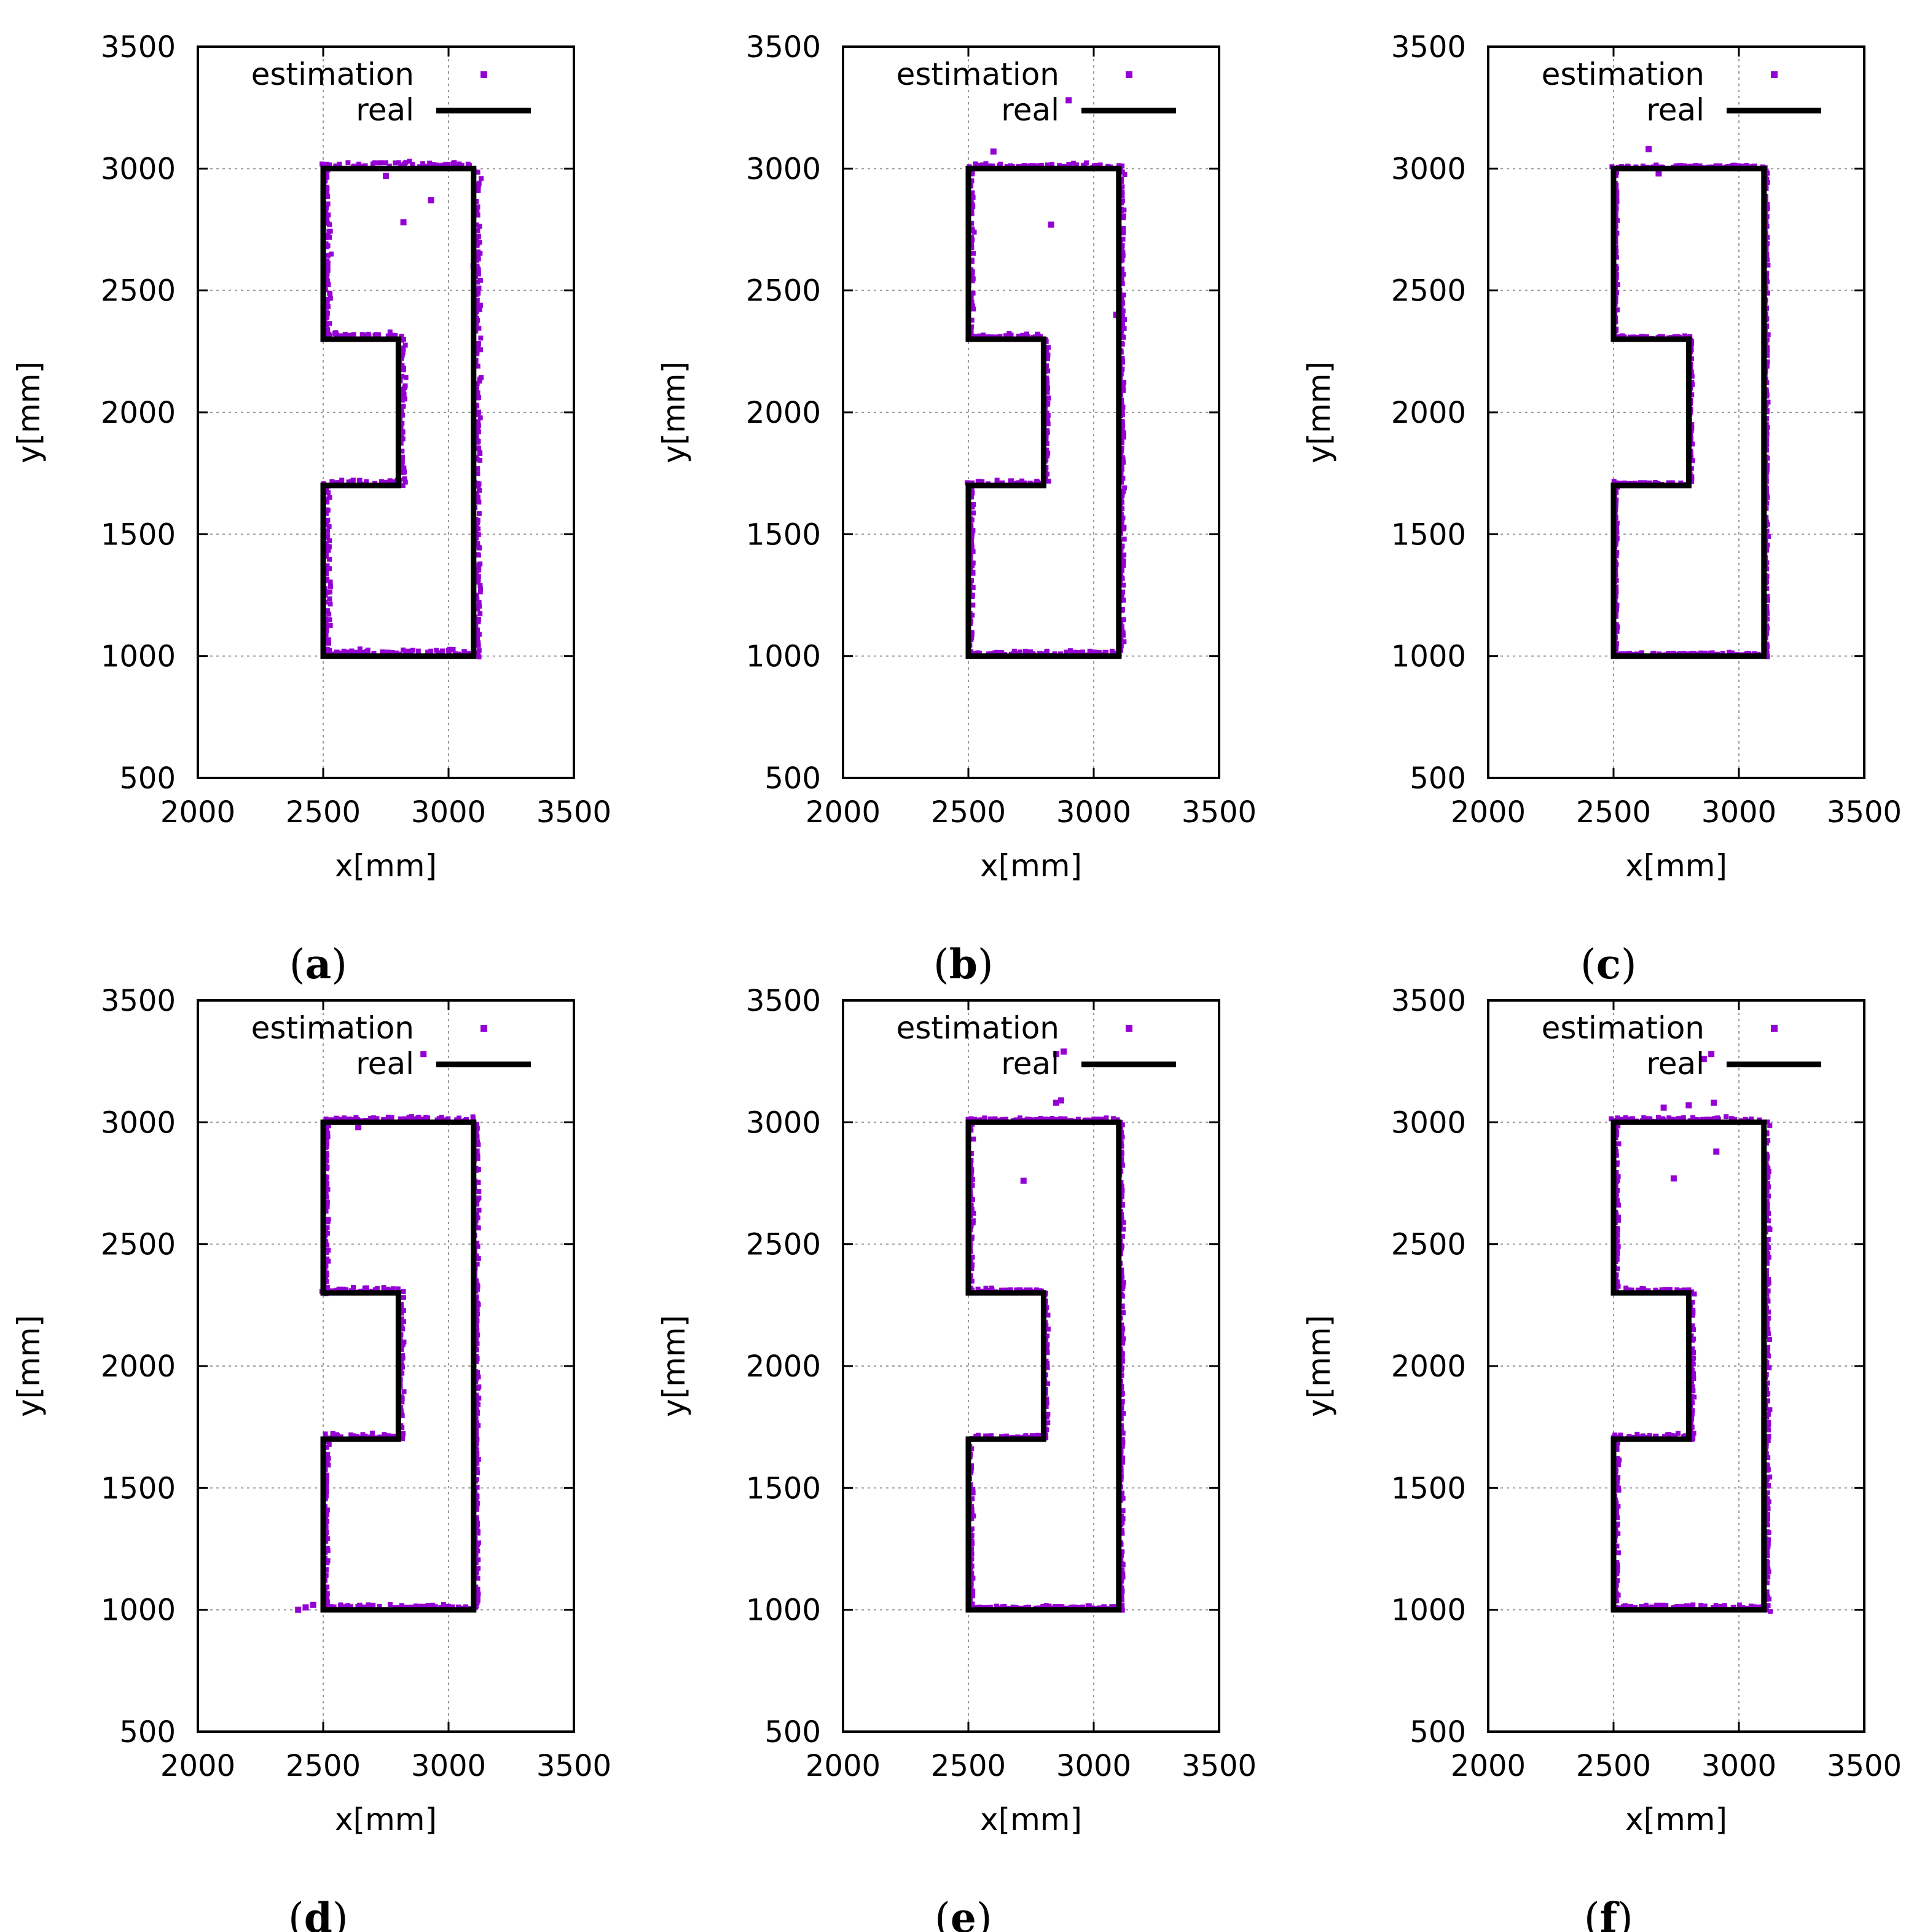 This screenshot has height=1932, width=1922. I want to click on legend-label-estimation: estimation, so click(977, 1028).